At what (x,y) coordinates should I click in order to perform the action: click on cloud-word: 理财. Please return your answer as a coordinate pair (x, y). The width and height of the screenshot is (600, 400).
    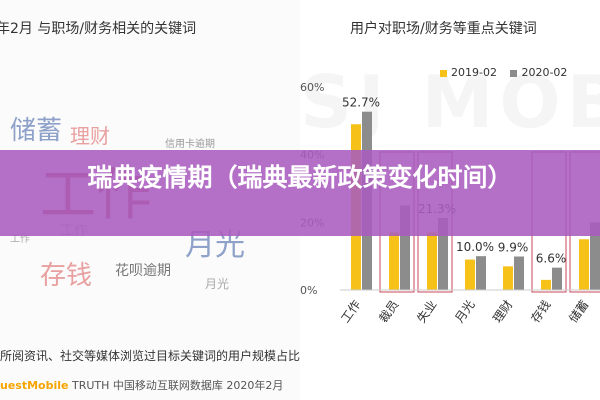
    Looking at the image, I should click on (90, 136).